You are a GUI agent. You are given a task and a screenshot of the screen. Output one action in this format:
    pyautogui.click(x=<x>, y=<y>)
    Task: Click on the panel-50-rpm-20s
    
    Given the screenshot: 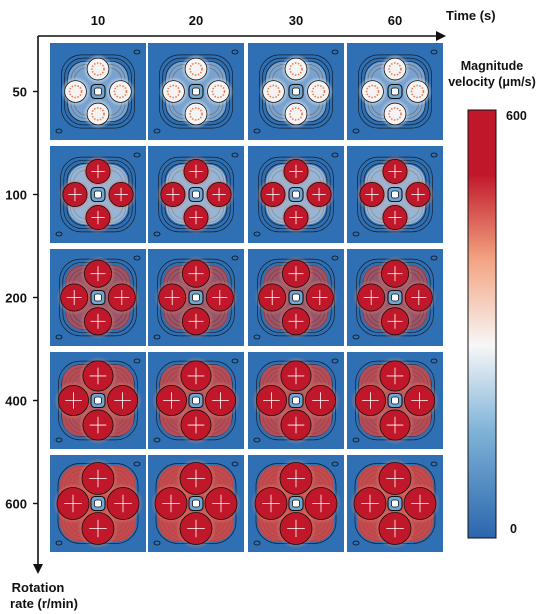 What is the action you would take?
    pyautogui.click(x=196, y=91)
    